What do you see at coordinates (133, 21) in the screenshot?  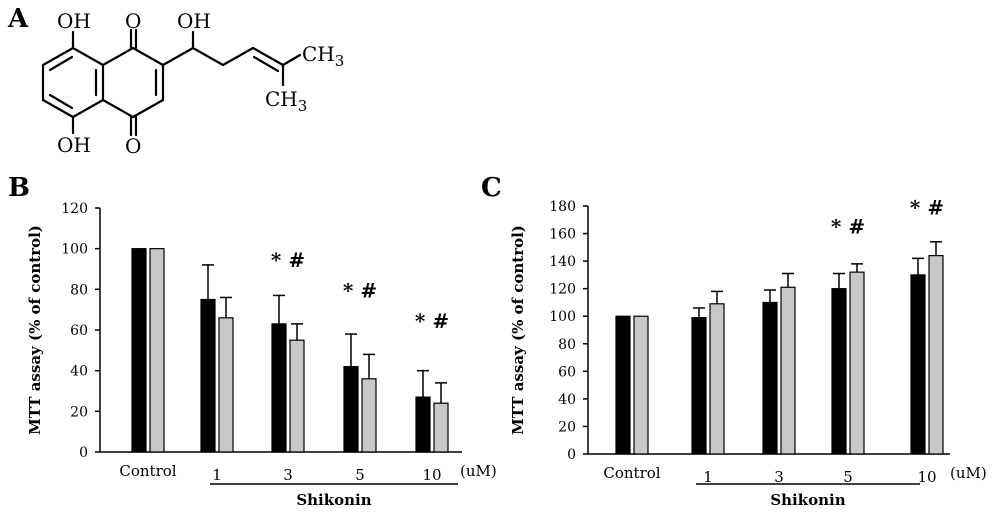 I see `o-top-label: O` at bounding box center [133, 21].